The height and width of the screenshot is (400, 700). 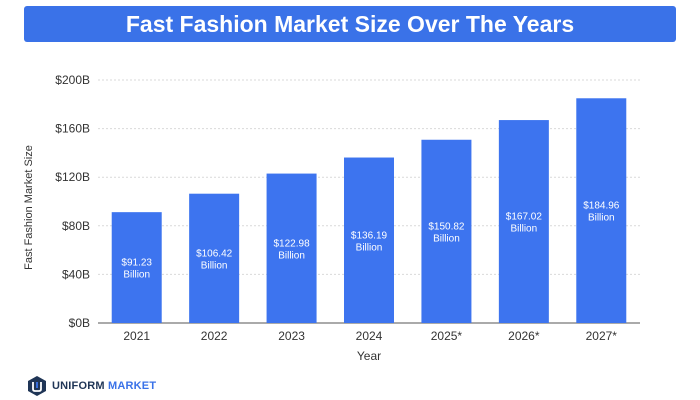 What do you see at coordinates (132, 386) in the screenshot?
I see `logo-word-market: MARKET` at bounding box center [132, 386].